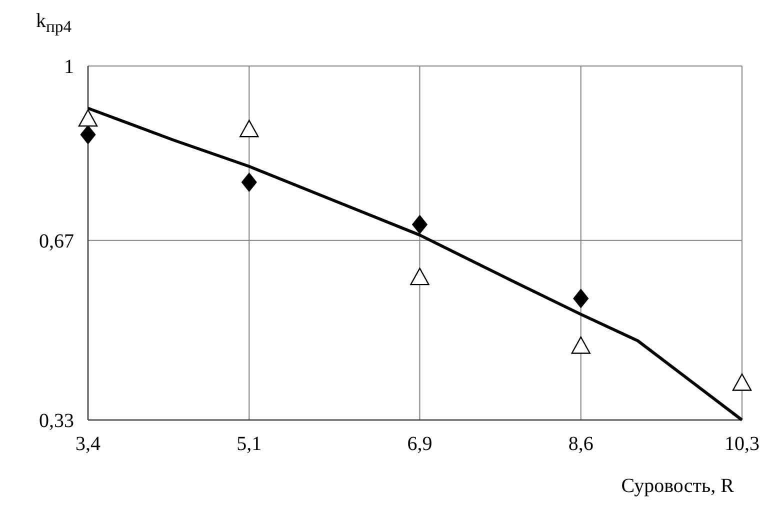  I want to click on x-tick-label: 3,4, so click(88, 444).